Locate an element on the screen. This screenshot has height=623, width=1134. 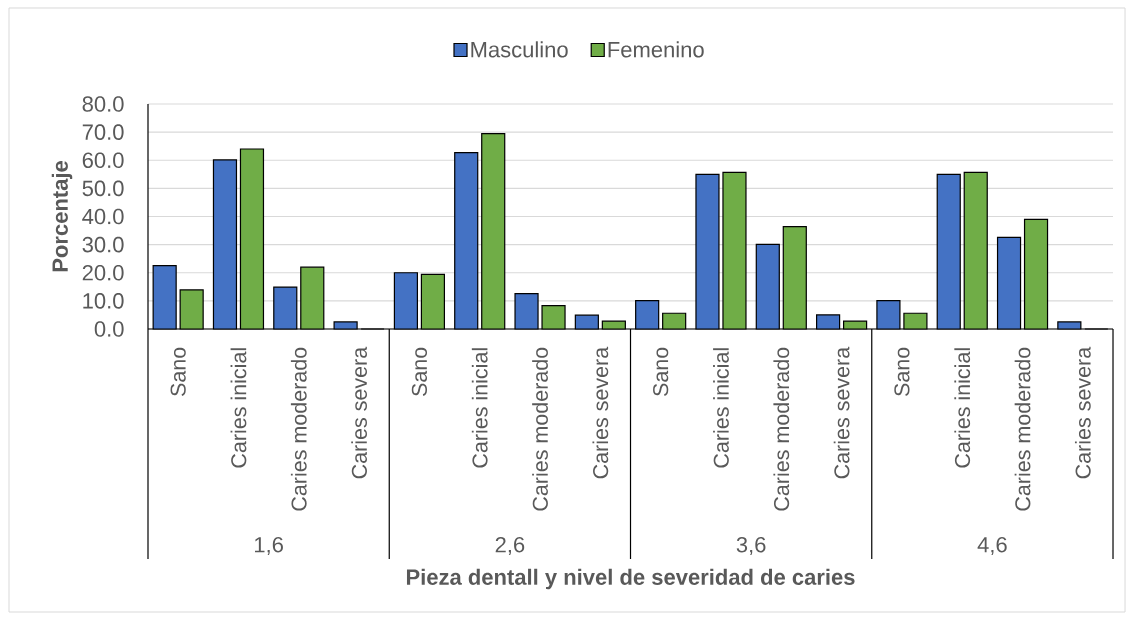
y-axis-title: Porcentaje is located at coordinates (62, 216).